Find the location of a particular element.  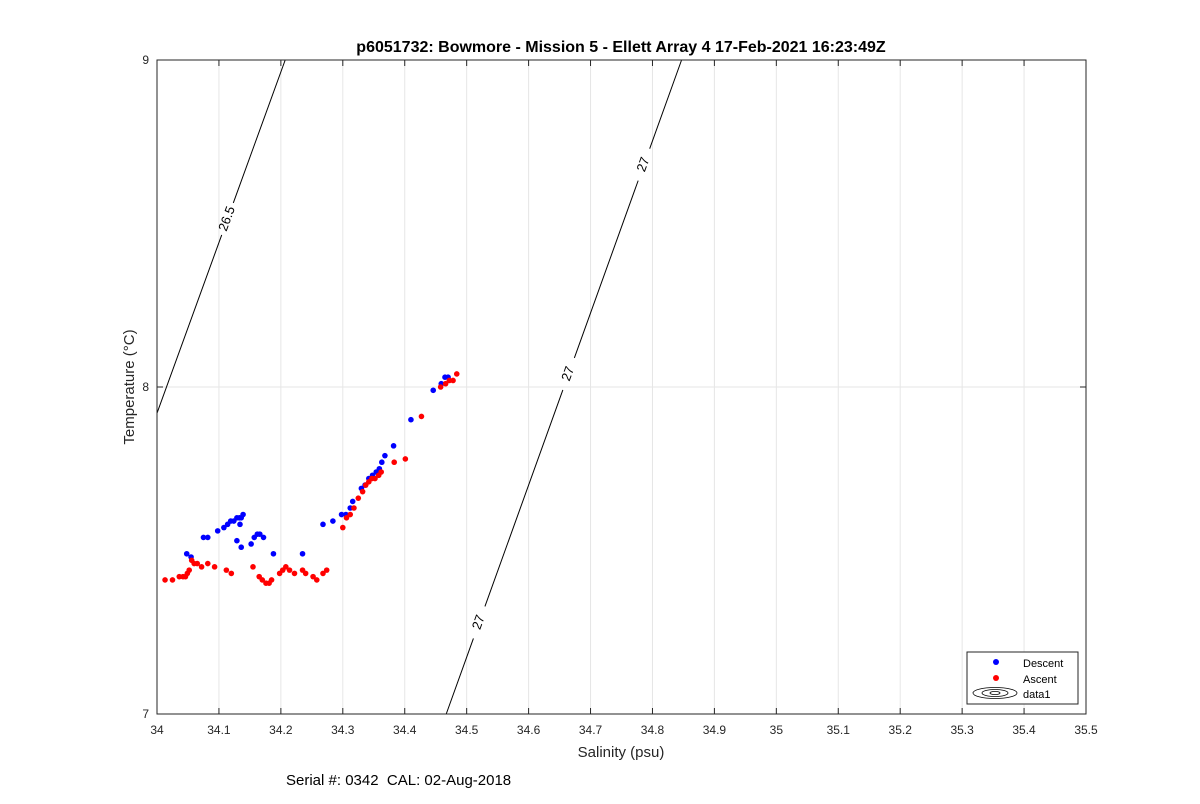

x-tick-label: 35.3 is located at coordinates (962, 730).